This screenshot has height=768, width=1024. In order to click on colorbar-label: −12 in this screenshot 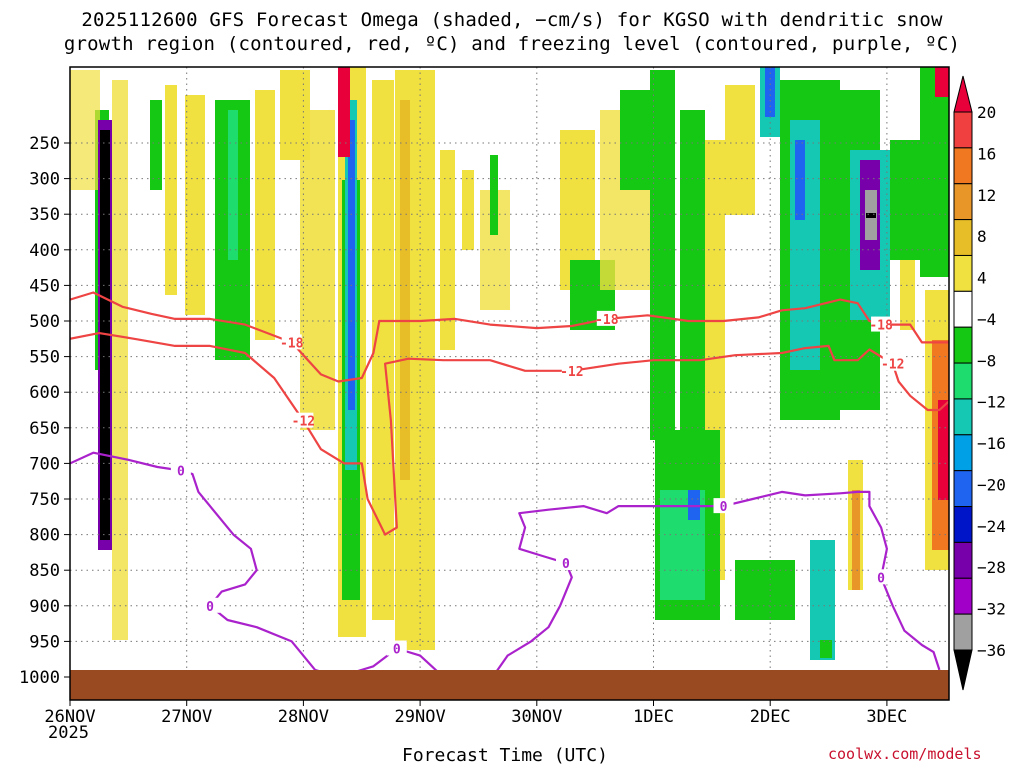, I will do `click(991, 402)`.